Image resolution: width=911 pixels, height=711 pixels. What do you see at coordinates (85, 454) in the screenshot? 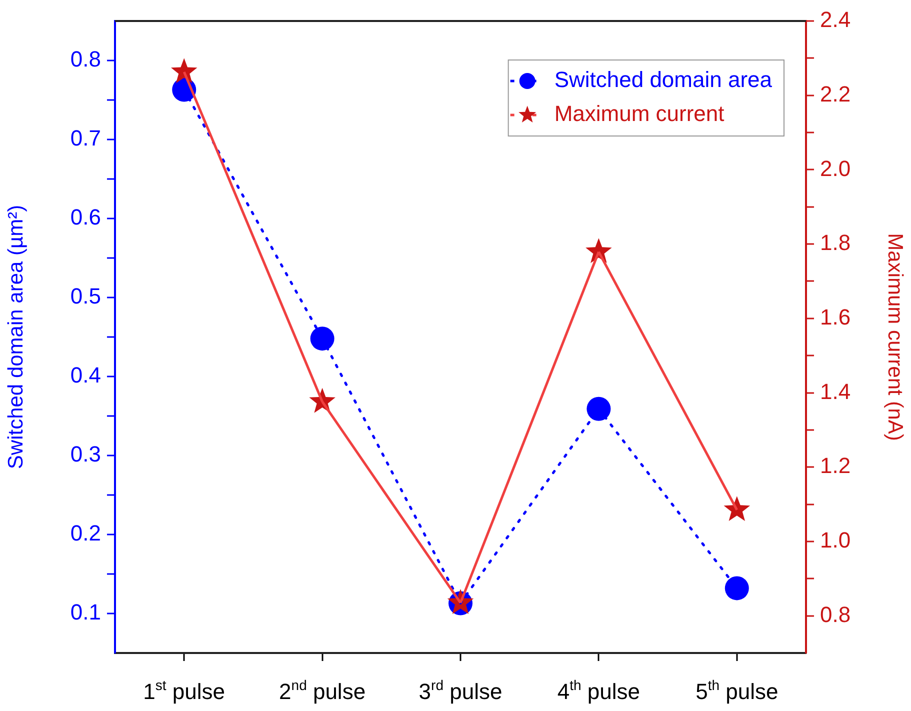
I see `y-tick-label: 0.3` at bounding box center [85, 454].